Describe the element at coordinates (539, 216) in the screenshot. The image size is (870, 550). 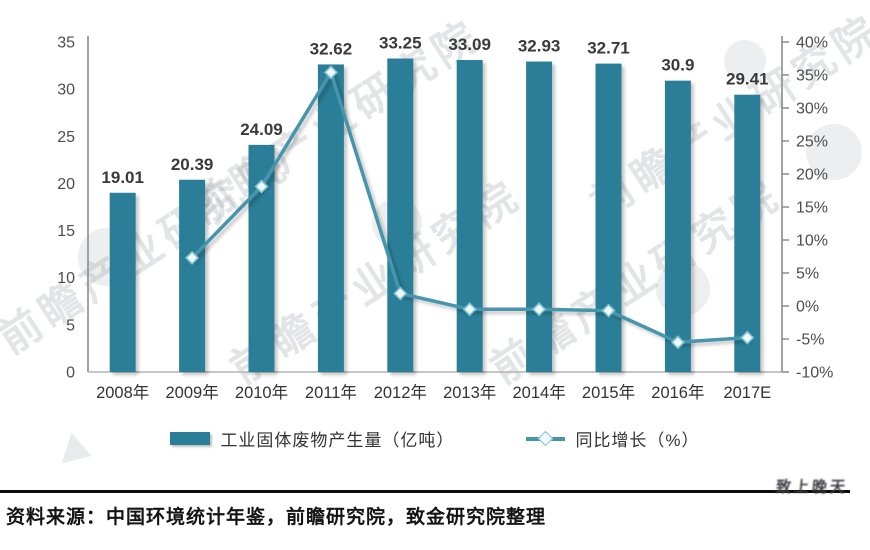
I see `bar-2014年` at that location.